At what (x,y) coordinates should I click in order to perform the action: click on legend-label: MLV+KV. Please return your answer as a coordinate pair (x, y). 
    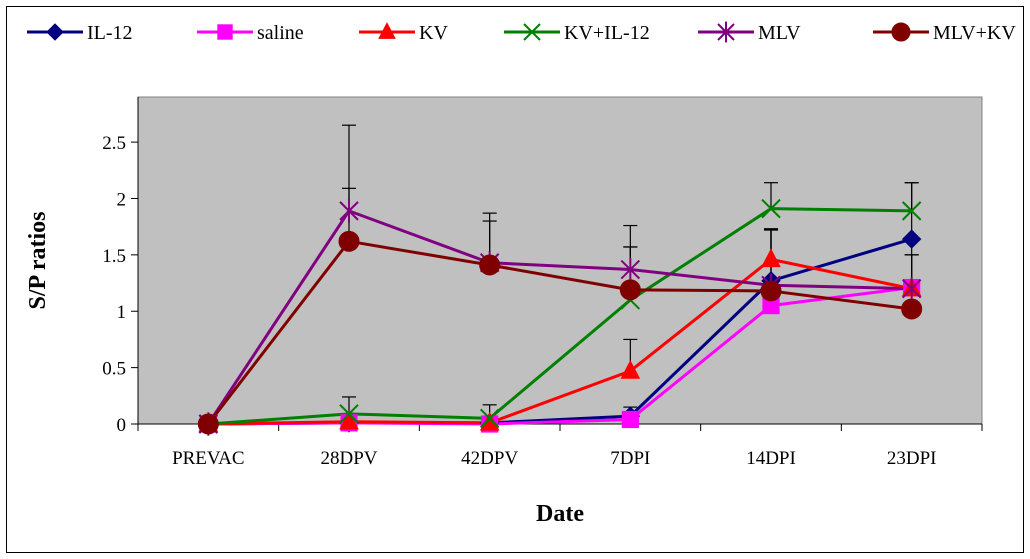
    Looking at the image, I should click on (974, 33).